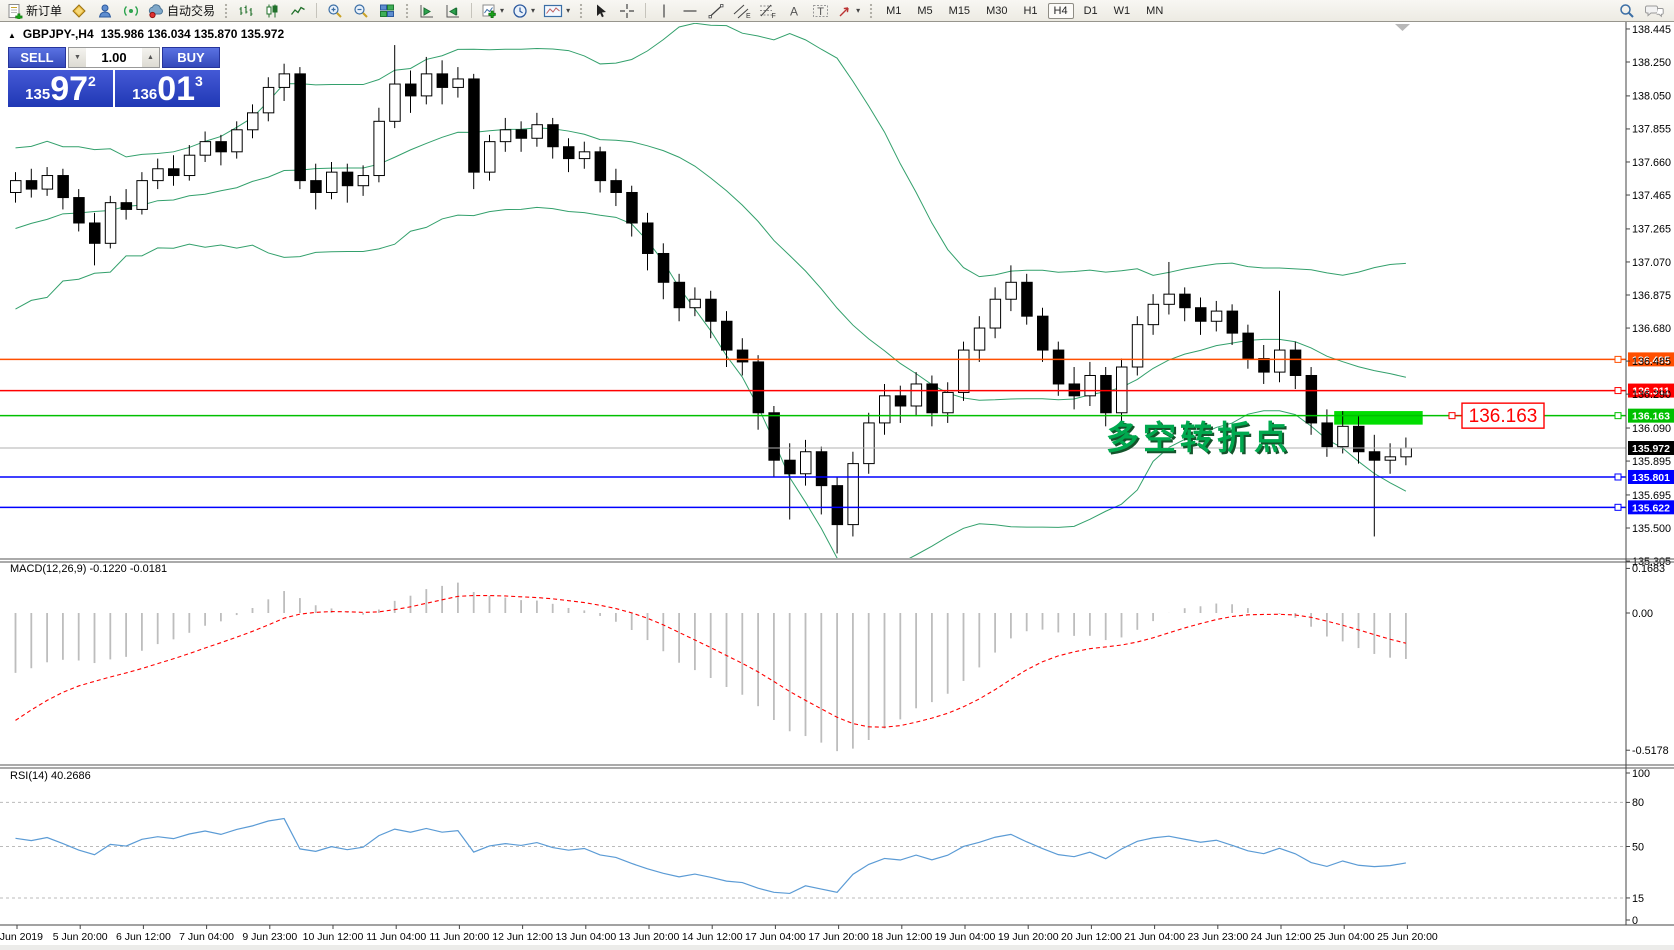  I want to click on svg-text: 137.660, so click(1651, 163).